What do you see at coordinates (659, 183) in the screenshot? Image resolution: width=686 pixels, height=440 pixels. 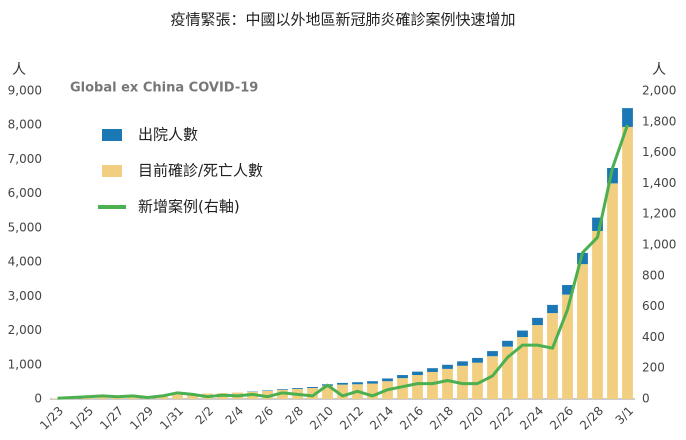 I see `y2-tick-label: 1,400` at bounding box center [659, 183].